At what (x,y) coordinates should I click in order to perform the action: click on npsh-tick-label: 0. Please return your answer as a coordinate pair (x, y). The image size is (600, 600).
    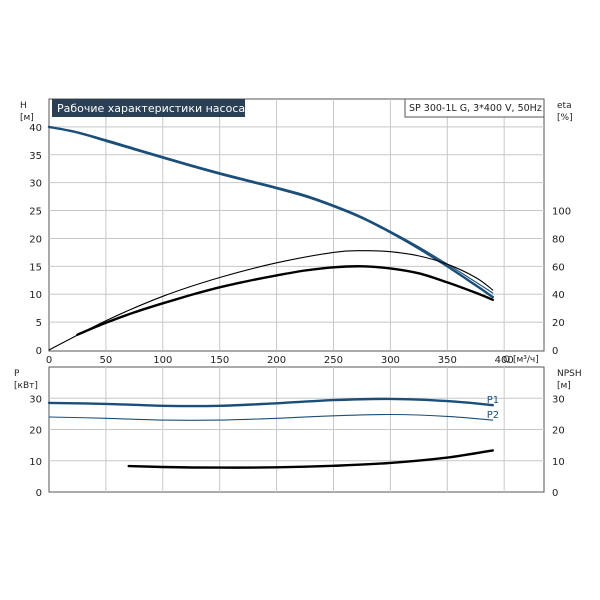
    Looking at the image, I should click on (555, 493).